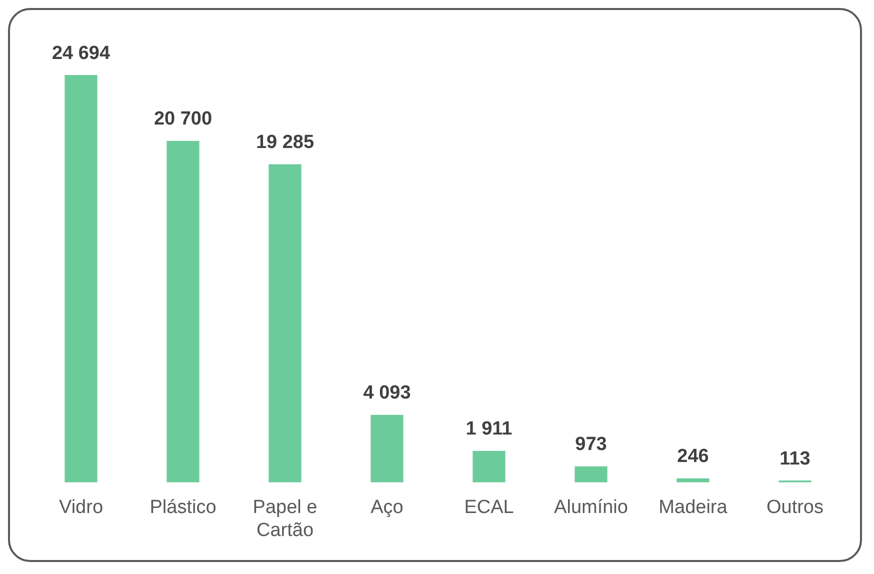 The width and height of the screenshot is (874, 574). Describe the element at coordinates (81, 53) in the screenshot. I see `data-label: 24 694` at that location.